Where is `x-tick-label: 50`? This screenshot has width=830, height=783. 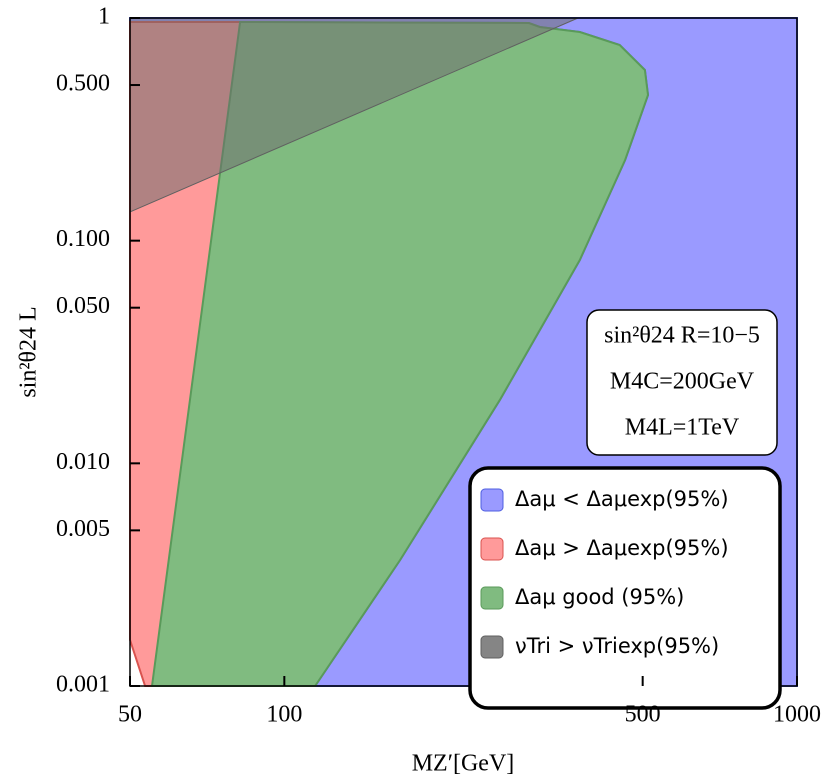
x-tick-label: 50 is located at coordinates (130, 715).